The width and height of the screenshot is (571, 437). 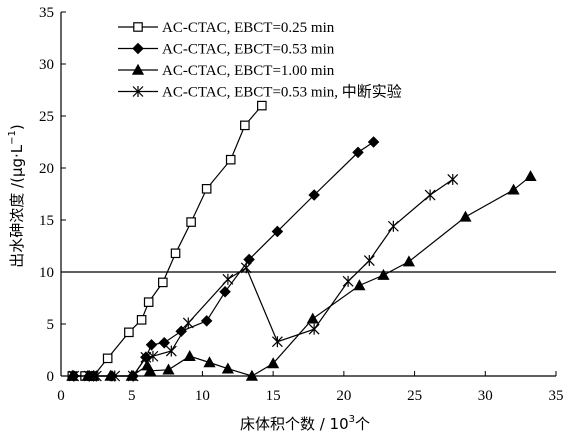 I want to click on y-axis-title: 出水砷浓度 /(μg·L−1), so click(x=16, y=195).